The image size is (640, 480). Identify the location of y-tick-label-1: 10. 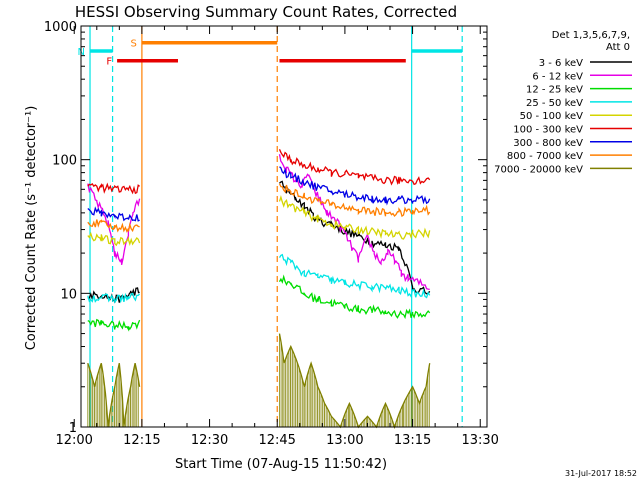
(68, 294).